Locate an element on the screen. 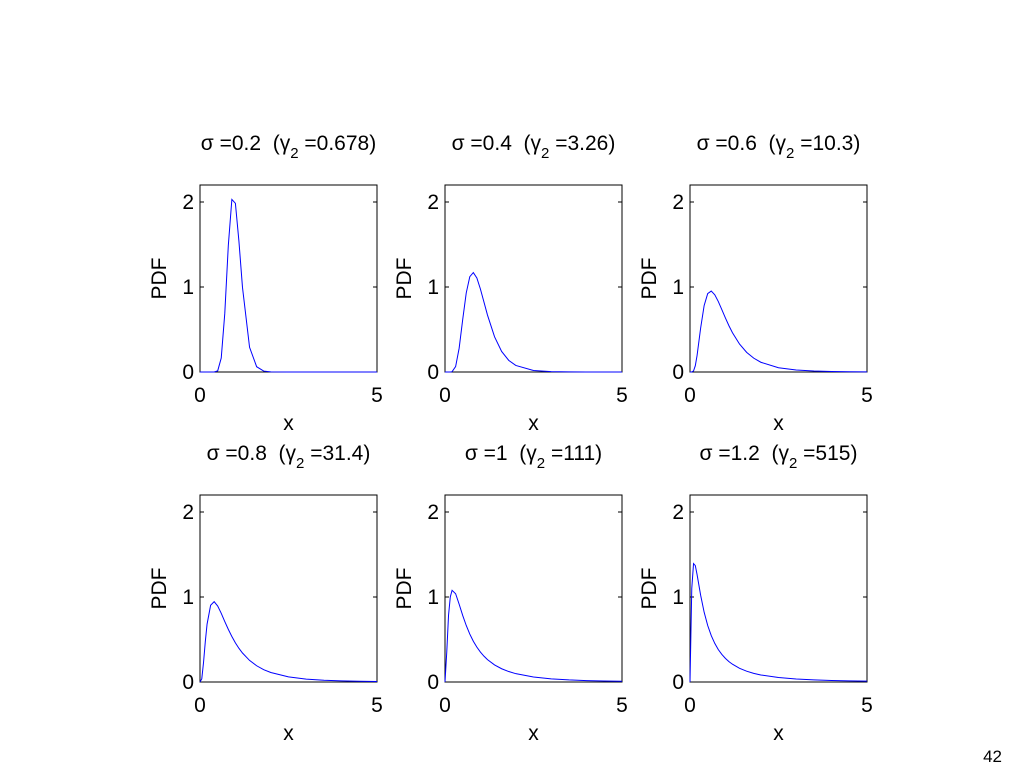 The image size is (1024, 768). subplot-title: σ =0.6 (γ2 =10.3) is located at coordinates (779, 147).